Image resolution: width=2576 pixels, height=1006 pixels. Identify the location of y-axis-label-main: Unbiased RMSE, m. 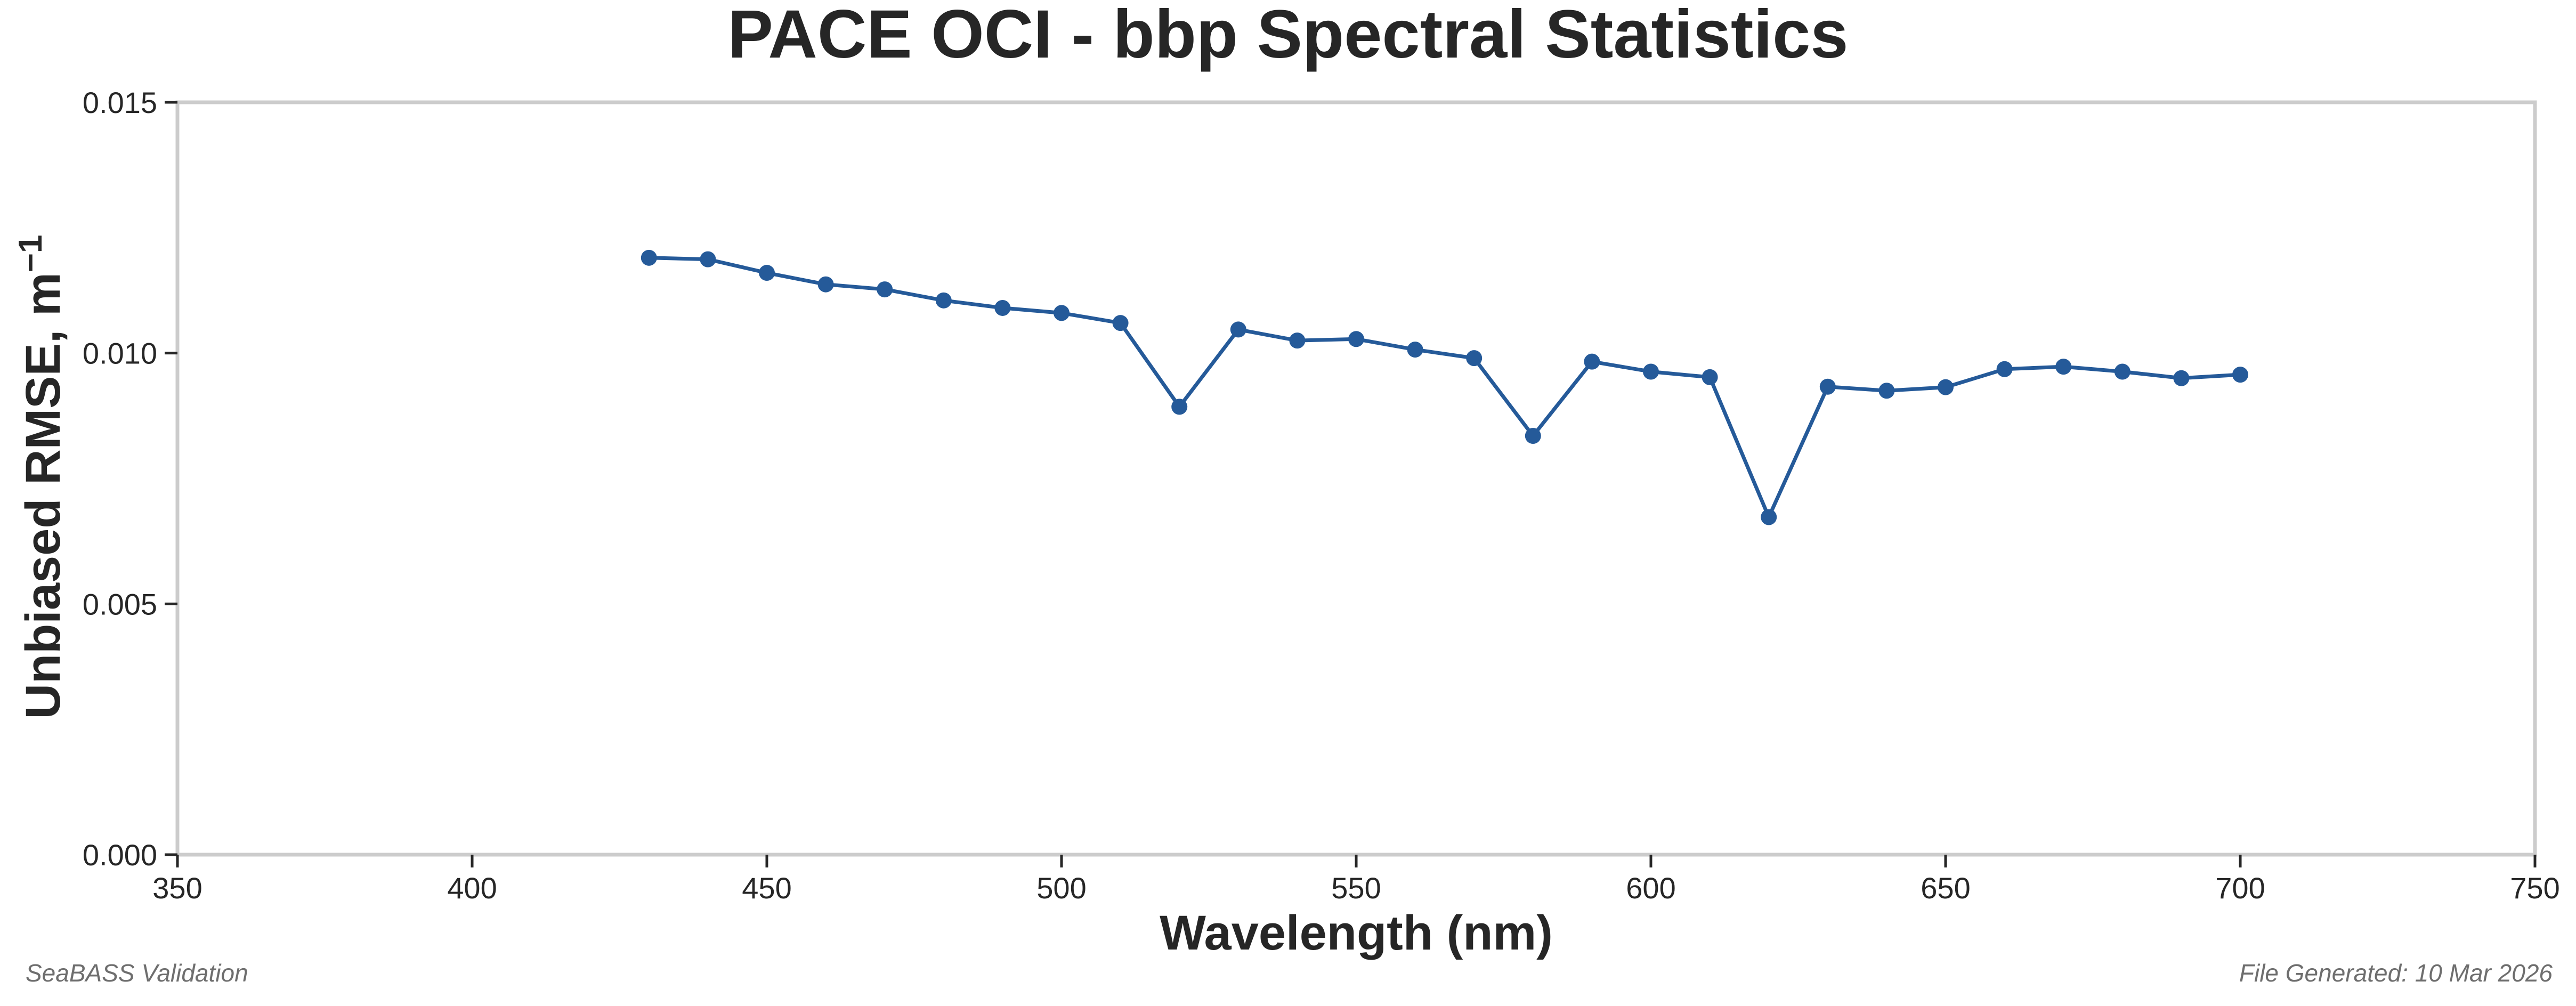
(43, 495).